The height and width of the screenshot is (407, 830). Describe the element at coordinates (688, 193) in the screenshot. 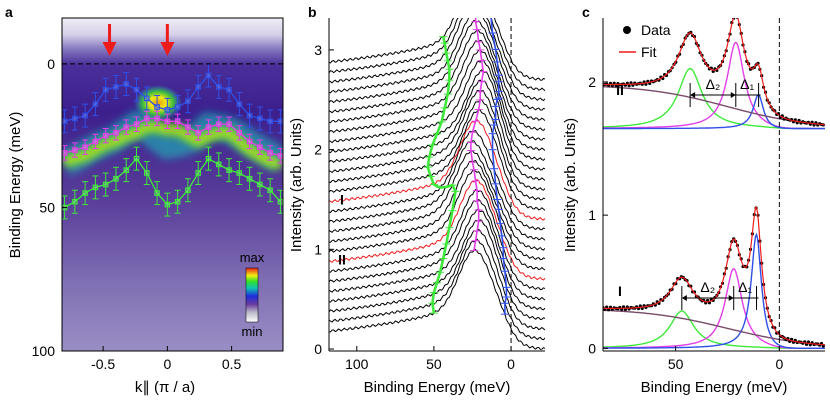

I see `panel-c-annotations: II Δ₂ Δ₁ I Δ₂ Δ₁` at that location.